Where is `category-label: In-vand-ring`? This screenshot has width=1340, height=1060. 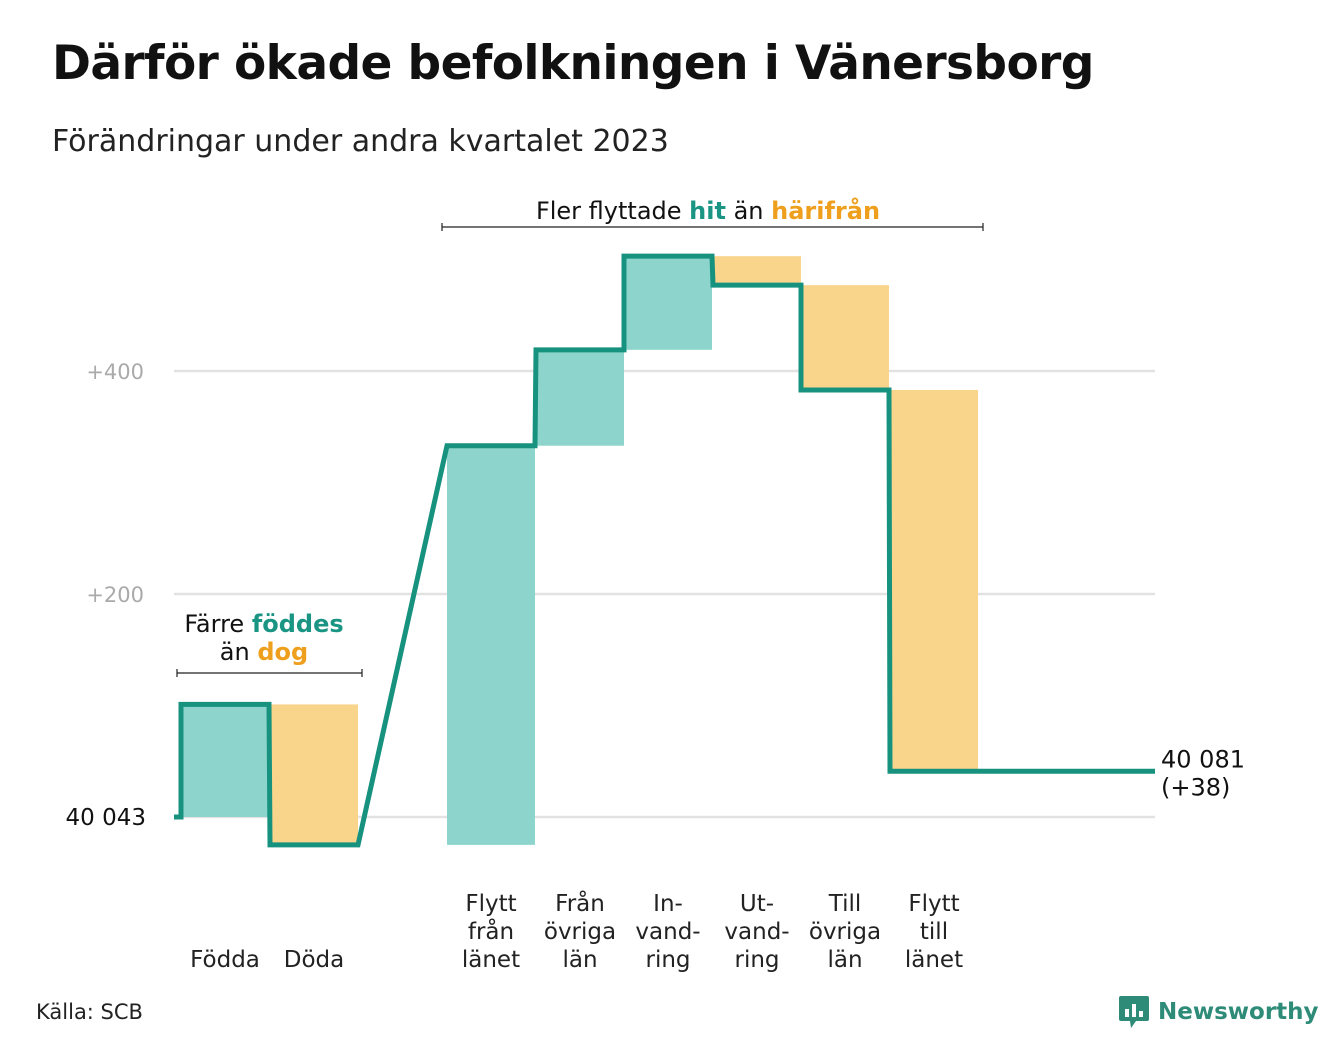
category-label: In-vand-ring is located at coordinates (667, 932).